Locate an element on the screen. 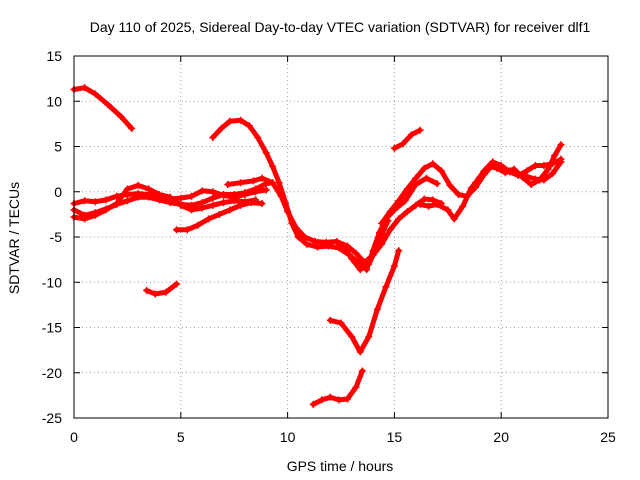 The image size is (640, 480). x-axis-label: GPS time / hours is located at coordinates (340, 466).